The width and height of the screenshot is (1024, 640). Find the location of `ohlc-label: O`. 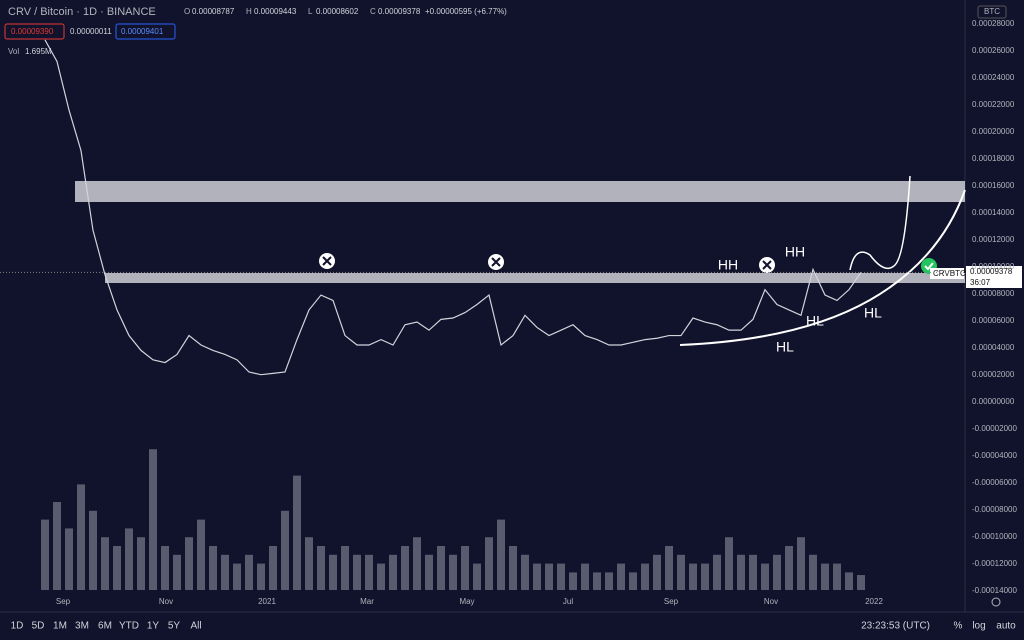

ohlc-label: O is located at coordinates (187, 11).